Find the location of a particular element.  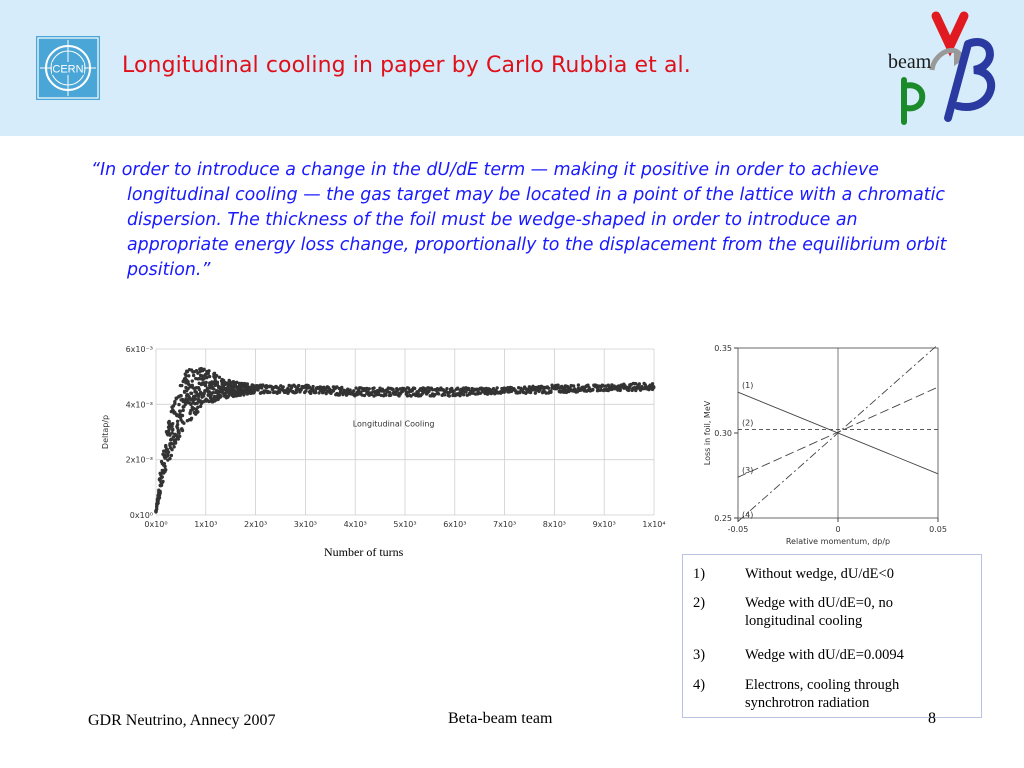

plot1-points is located at coordinates (405, 440).